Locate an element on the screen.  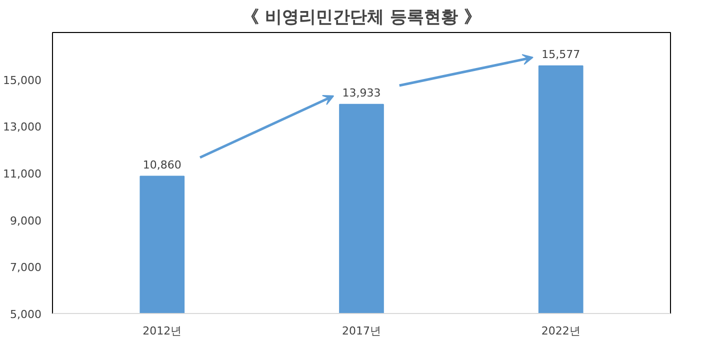
data-label: 10,860 is located at coordinates (162, 165).